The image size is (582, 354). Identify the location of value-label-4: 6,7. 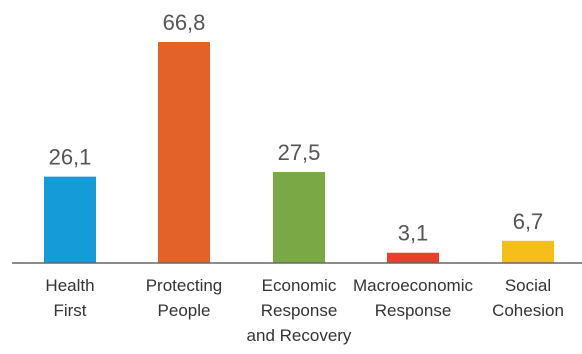
(528, 221).